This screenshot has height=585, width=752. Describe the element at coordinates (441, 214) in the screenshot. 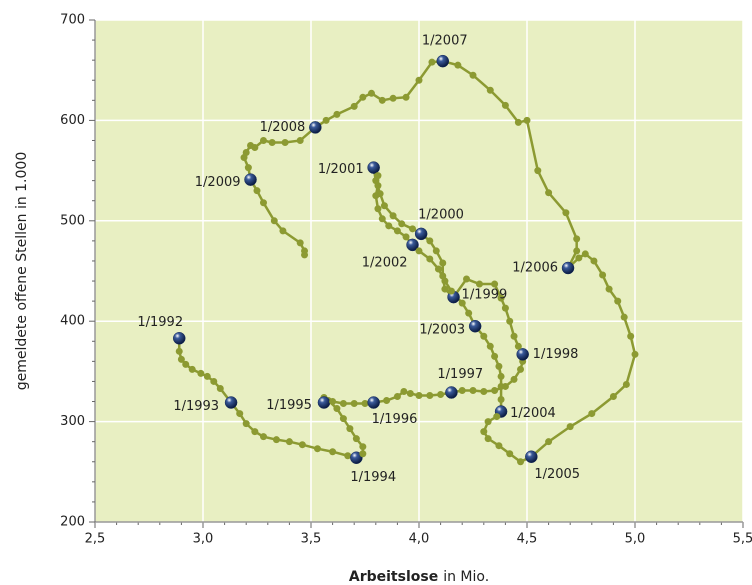

I see `point-label: 1/2000` at that location.